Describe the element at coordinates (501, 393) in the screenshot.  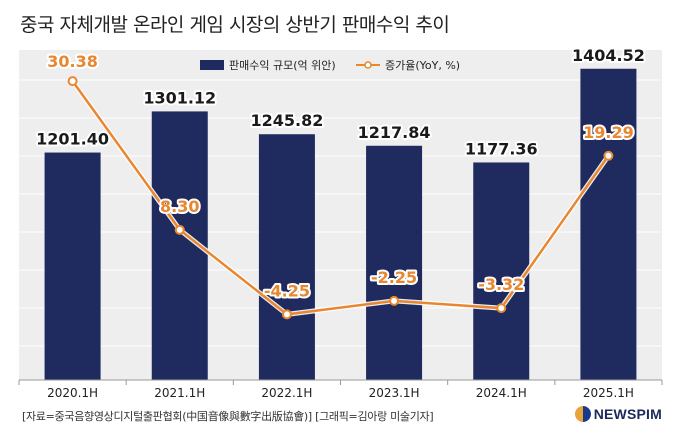
I see `x-tick-label: 2024.1H` at that location.